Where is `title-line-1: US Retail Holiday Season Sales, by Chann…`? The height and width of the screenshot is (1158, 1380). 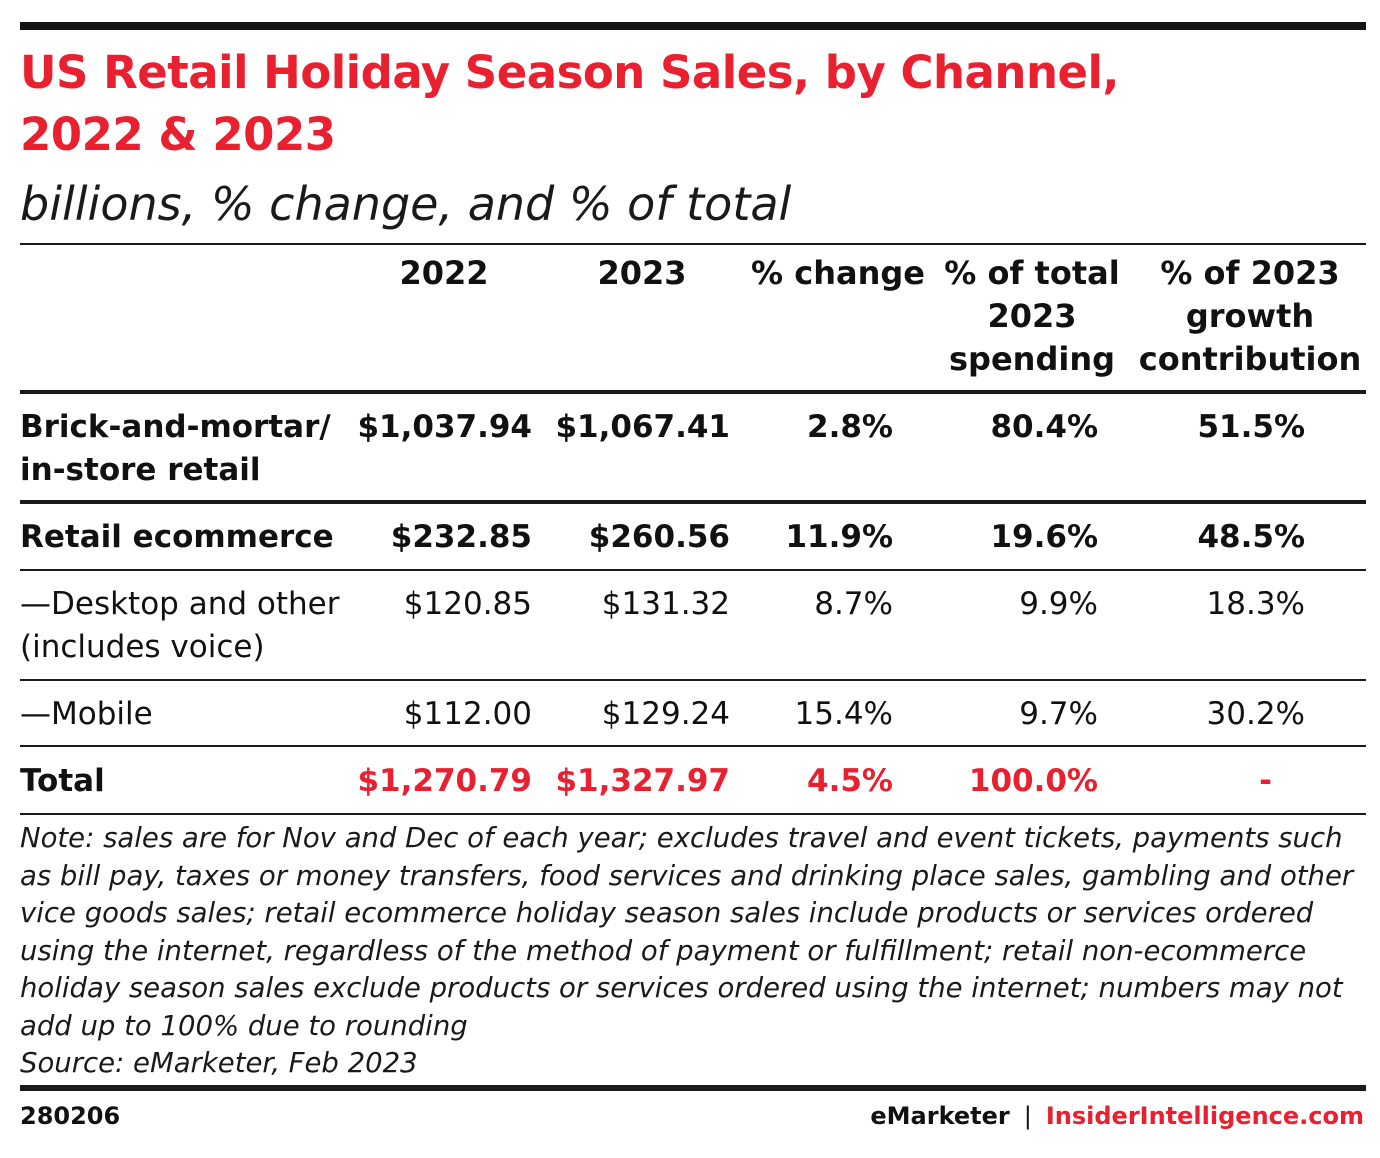 title-line-1: US Retail Holiday Season Sales, by Chann… is located at coordinates (570, 72).